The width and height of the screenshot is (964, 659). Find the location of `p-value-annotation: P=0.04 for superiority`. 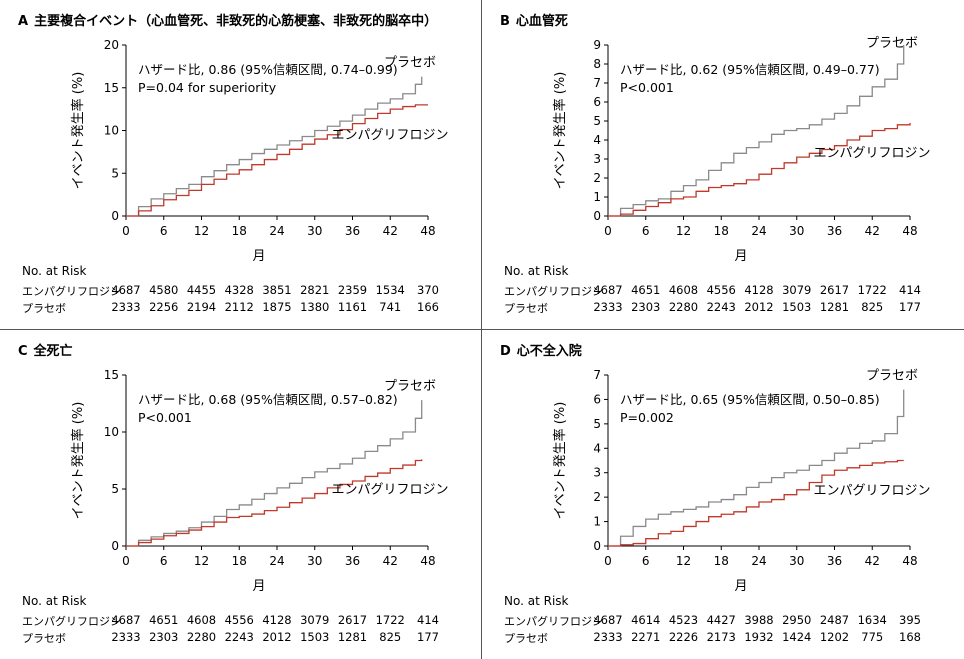

p-value-annotation: P=0.04 for superiority is located at coordinates (207, 87).